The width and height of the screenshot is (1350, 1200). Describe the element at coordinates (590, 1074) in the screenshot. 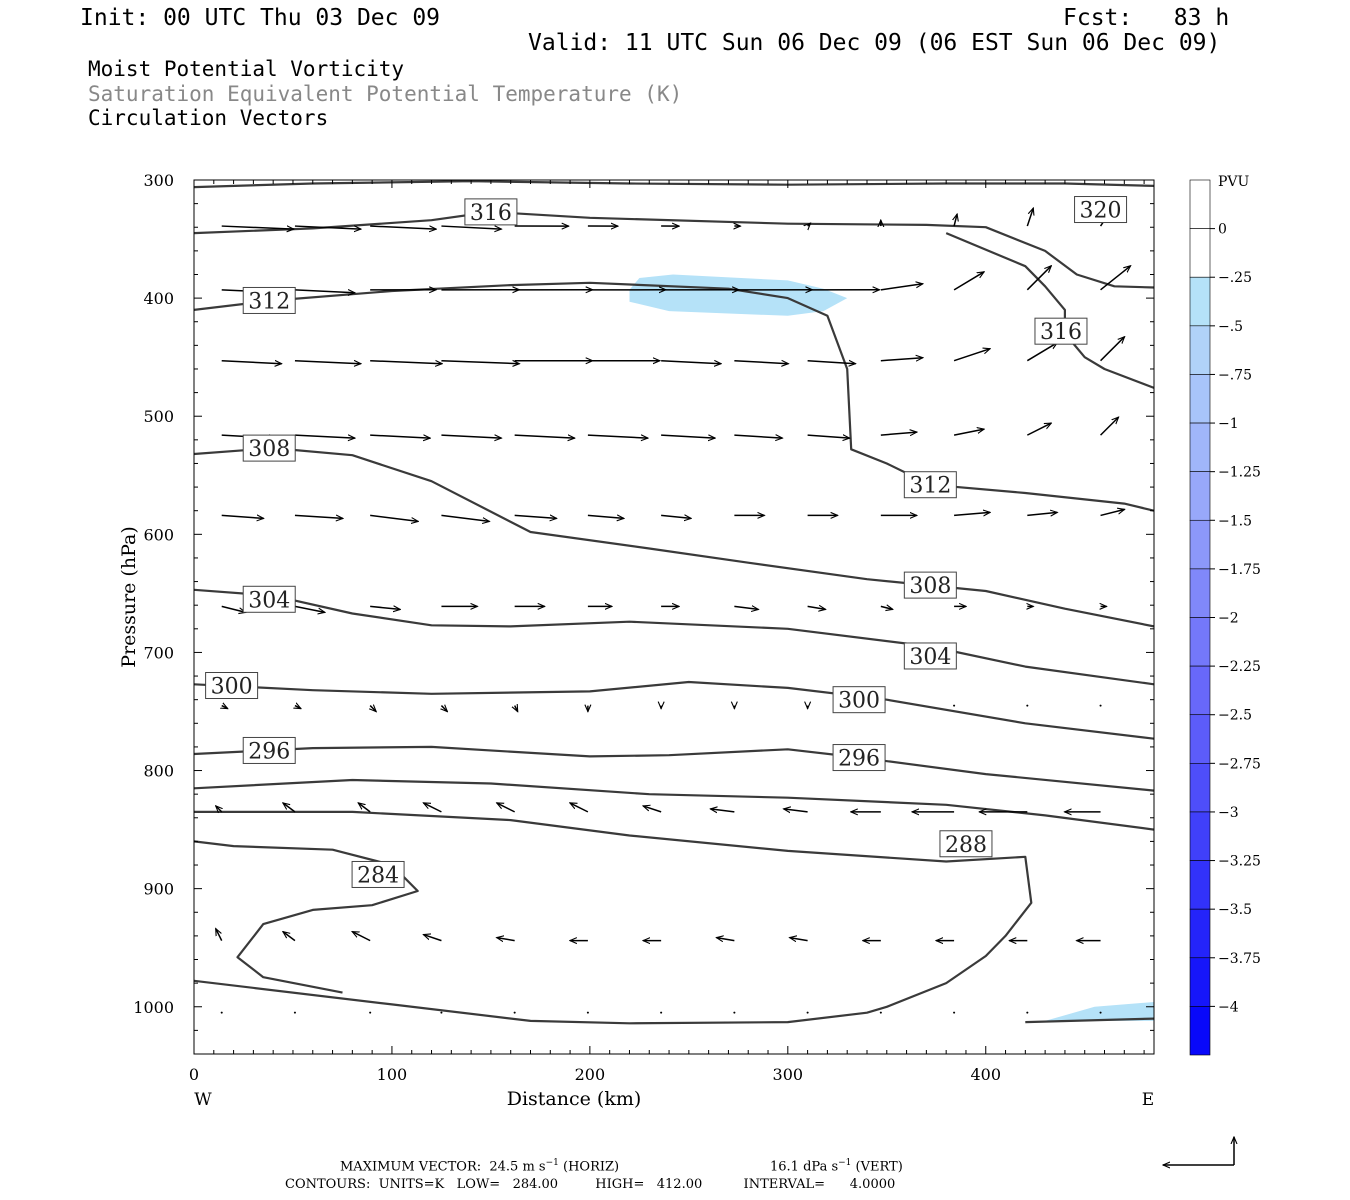

I see `x-tick-label: 200` at that location.